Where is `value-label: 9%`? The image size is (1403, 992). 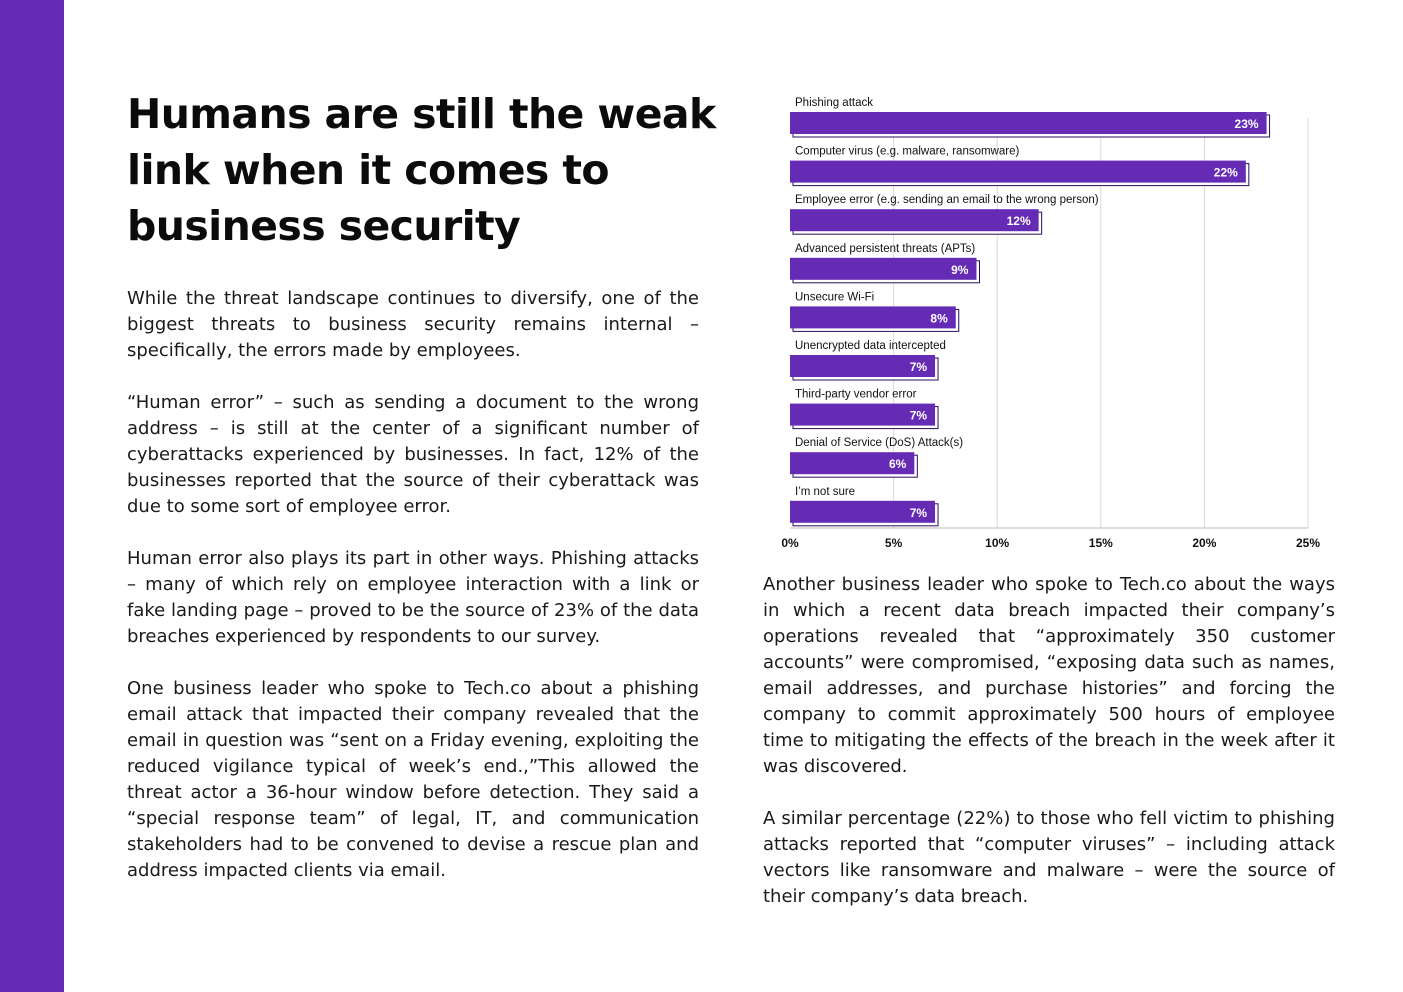 value-label: 9% is located at coordinates (960, 270).